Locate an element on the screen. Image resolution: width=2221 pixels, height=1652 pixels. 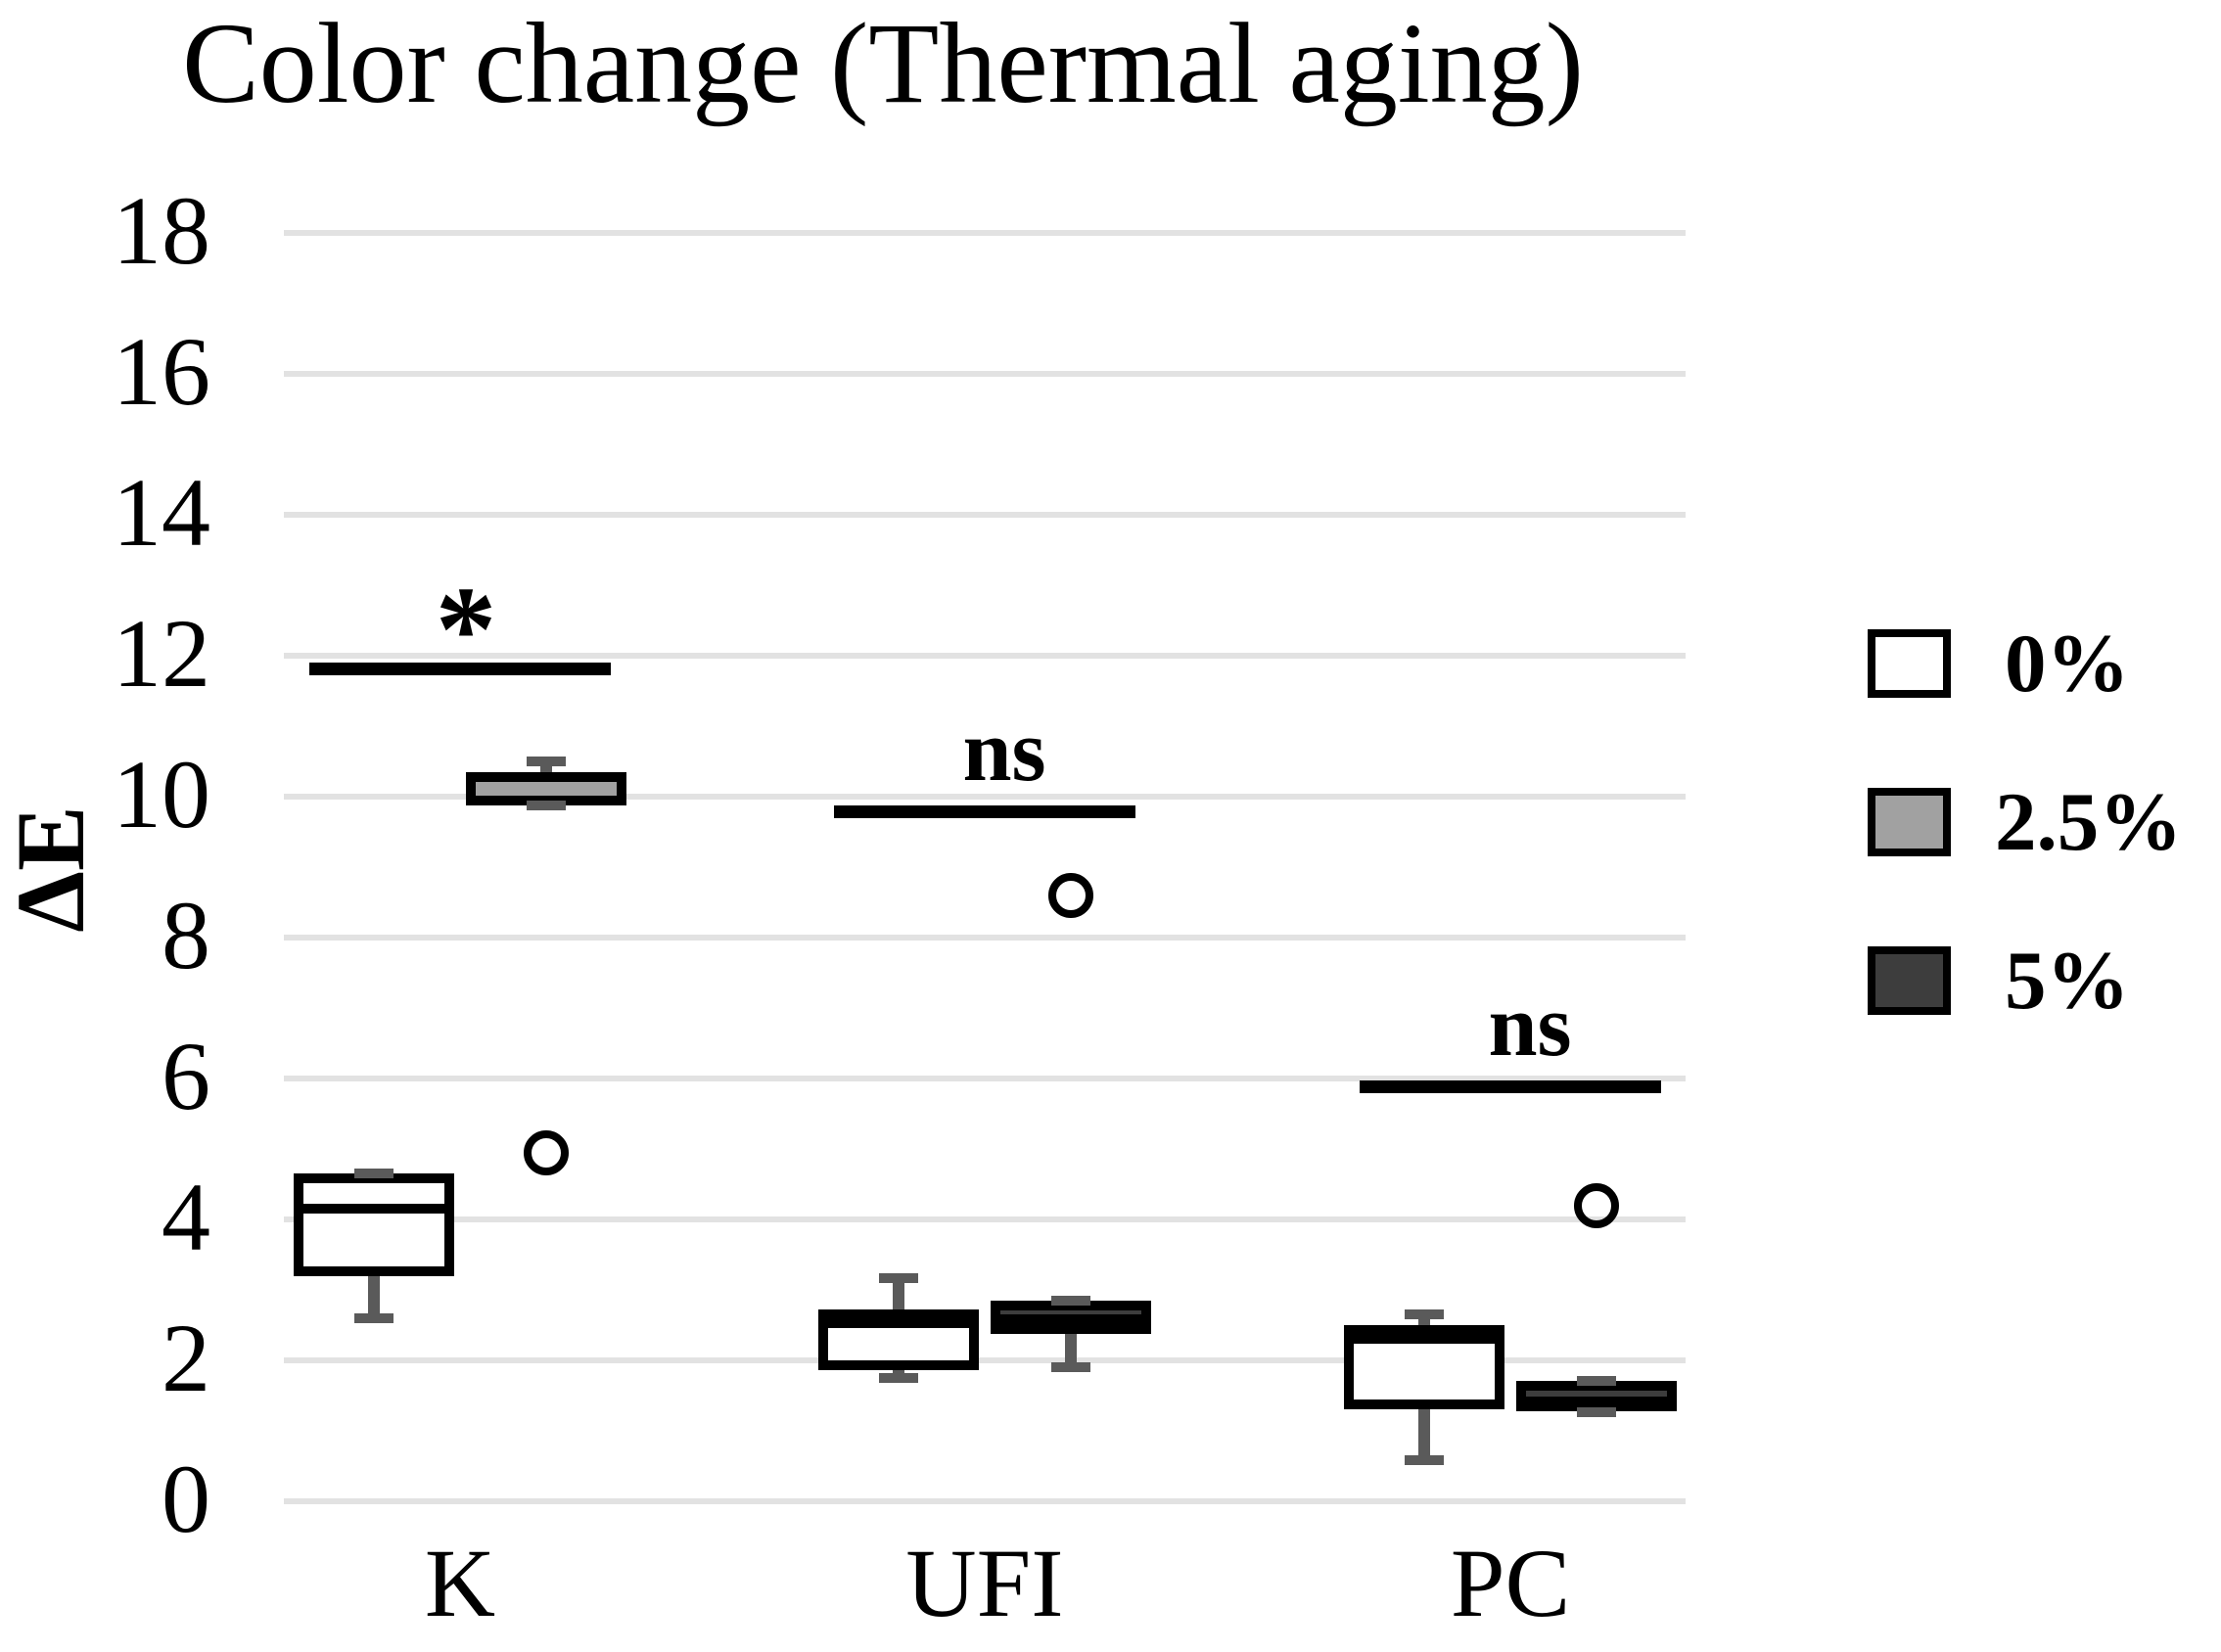
y-tick-label-16: 16 is located at coordinates (161, 371).